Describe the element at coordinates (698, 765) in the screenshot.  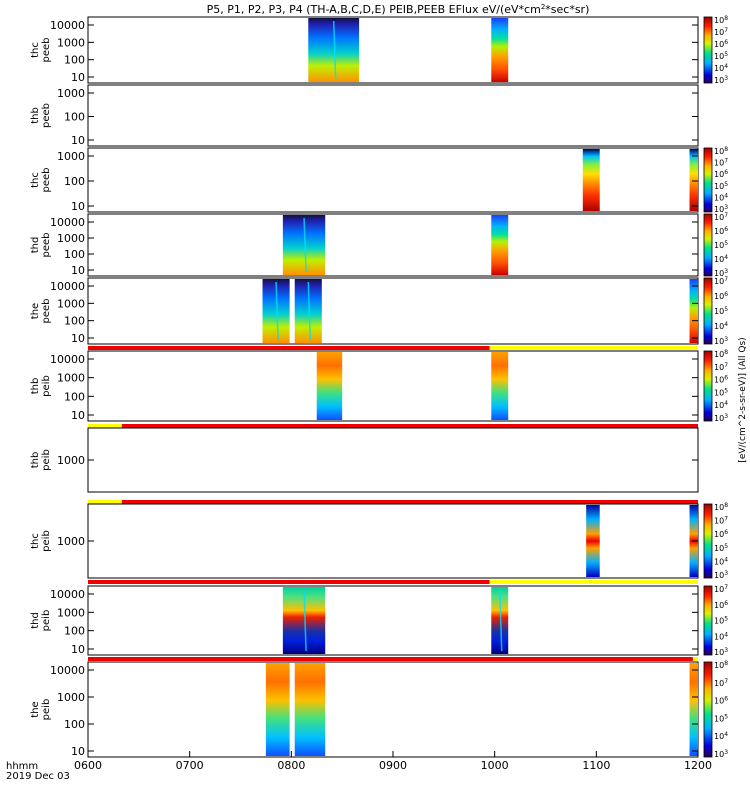
I see `x-tick-label: 1200` at that location.